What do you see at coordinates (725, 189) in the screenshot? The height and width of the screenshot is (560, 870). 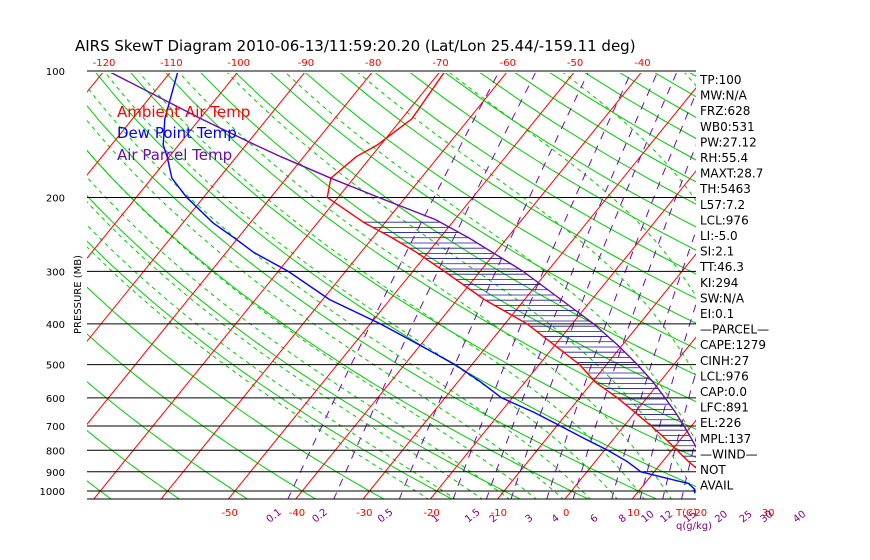 I see `stat-line: TH:5463` at bounding box center [725, 189].